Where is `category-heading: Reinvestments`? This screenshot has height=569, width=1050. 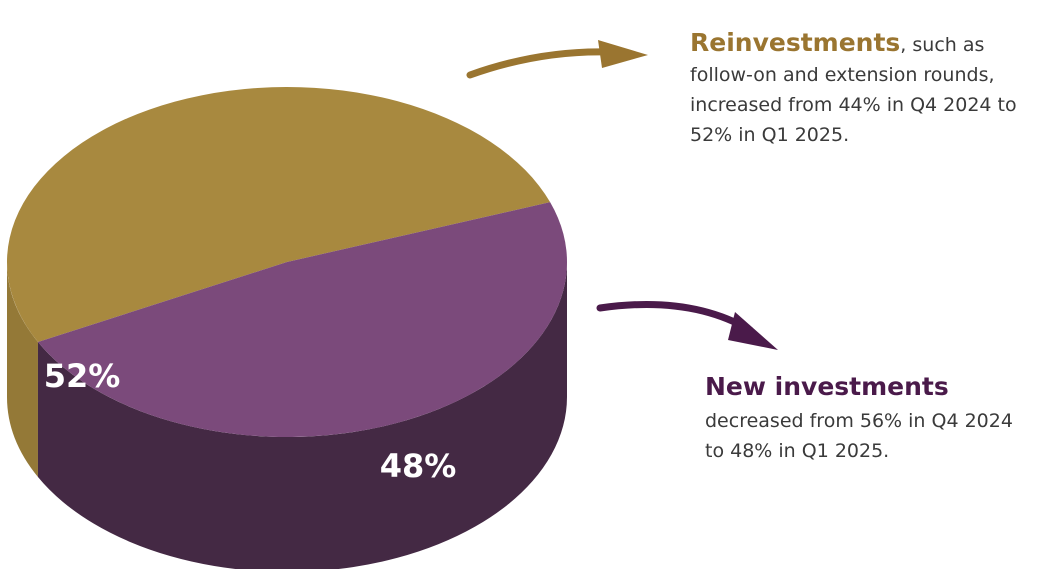
category-heading: Reinvestments is located at coordinates (795, 42).